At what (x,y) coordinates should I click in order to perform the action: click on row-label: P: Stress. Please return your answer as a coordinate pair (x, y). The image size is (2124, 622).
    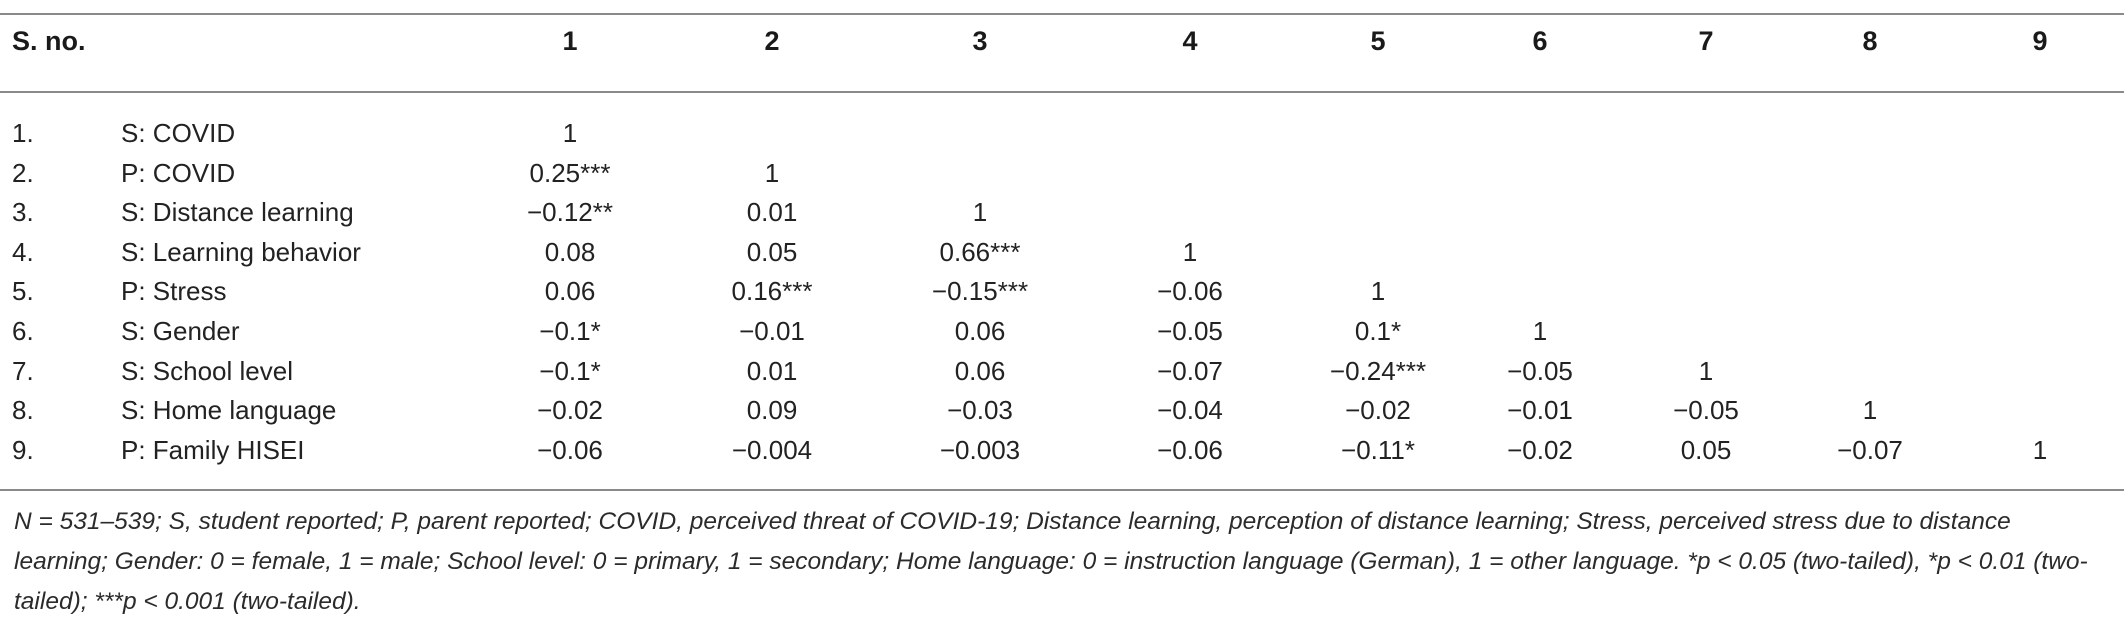
    Looking at the image, I should click on (174, 291).